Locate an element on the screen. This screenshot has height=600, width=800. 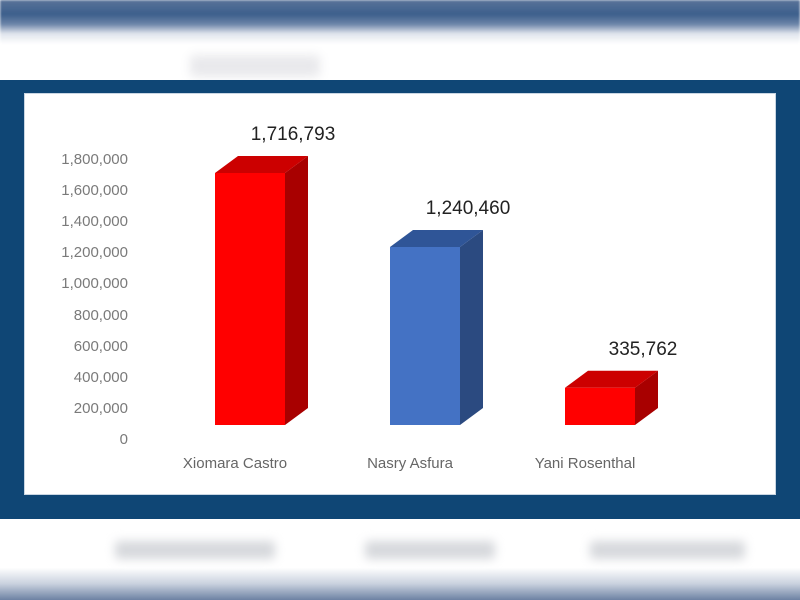
blurred-background-footer is located at coordinates (400, 559).